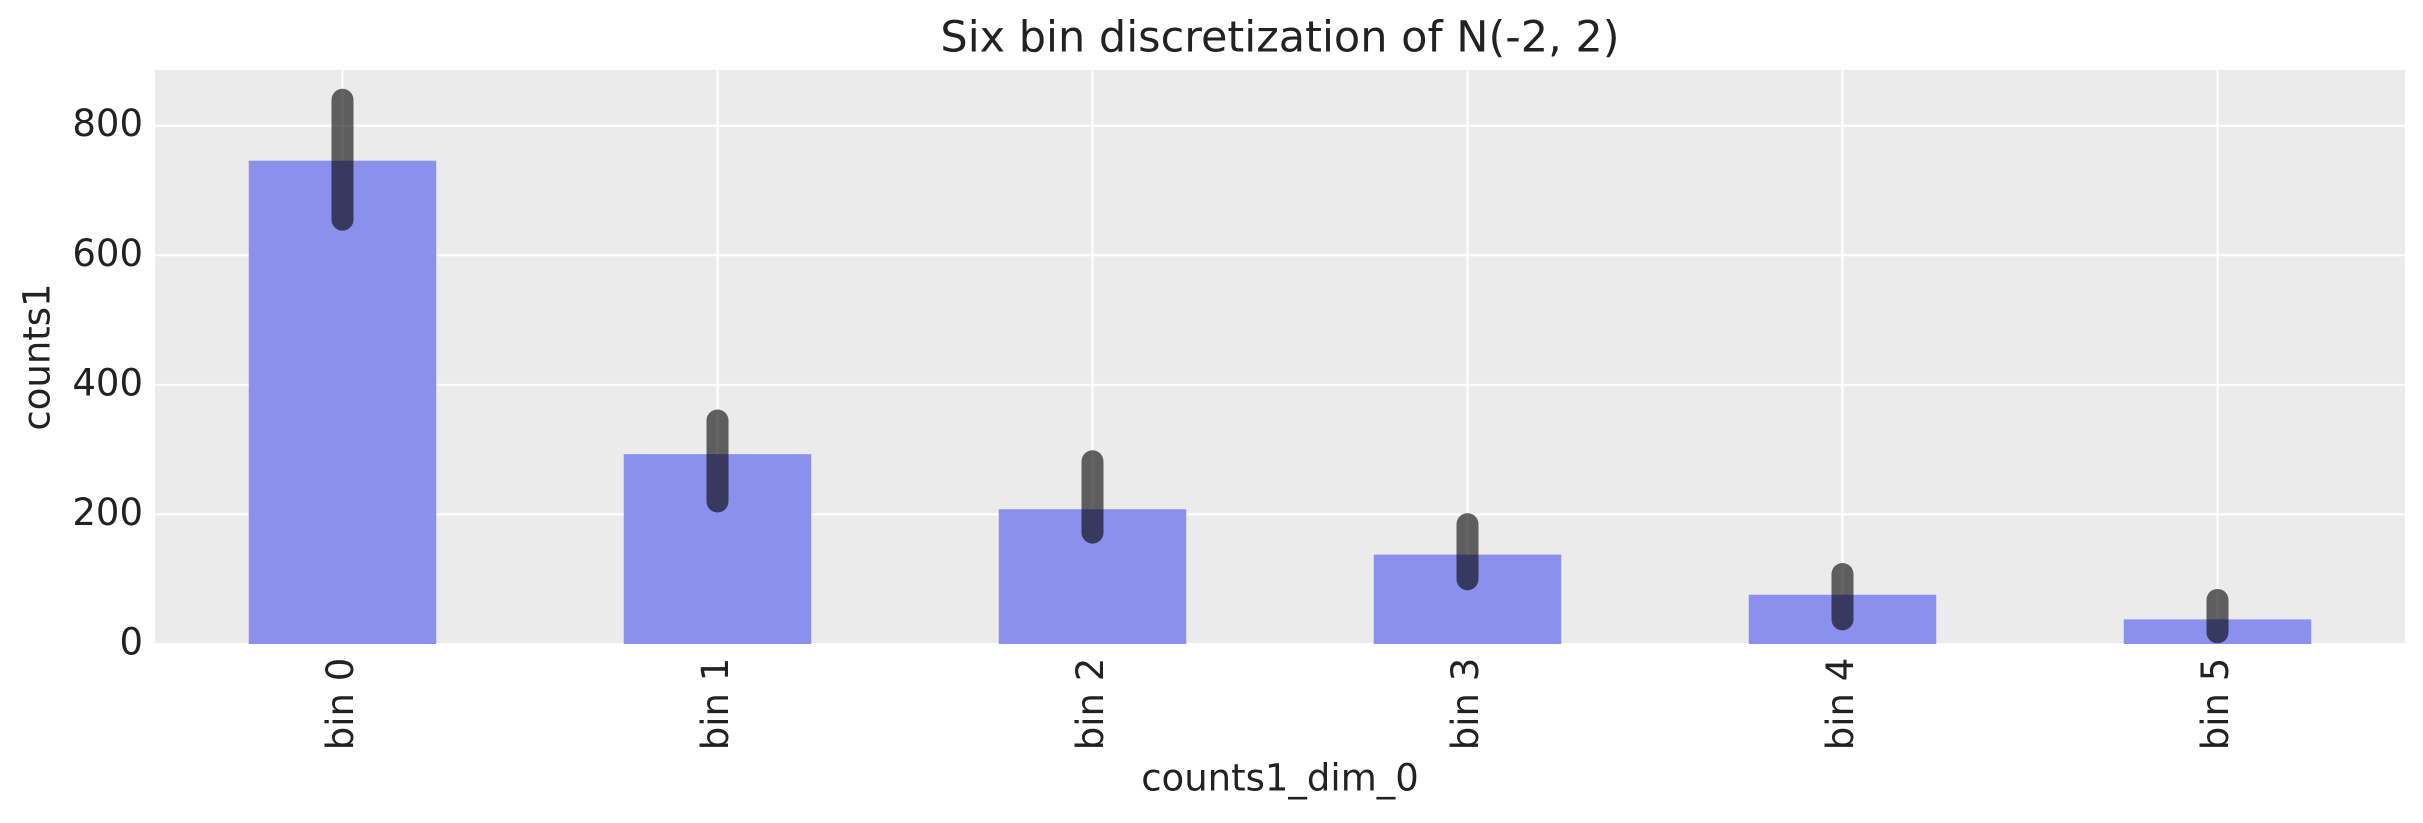  What do you see at coordinates (1465, 704) in the screenshot?
I see `x-tick-label: bin 3` at bounding box center [1465, 704].